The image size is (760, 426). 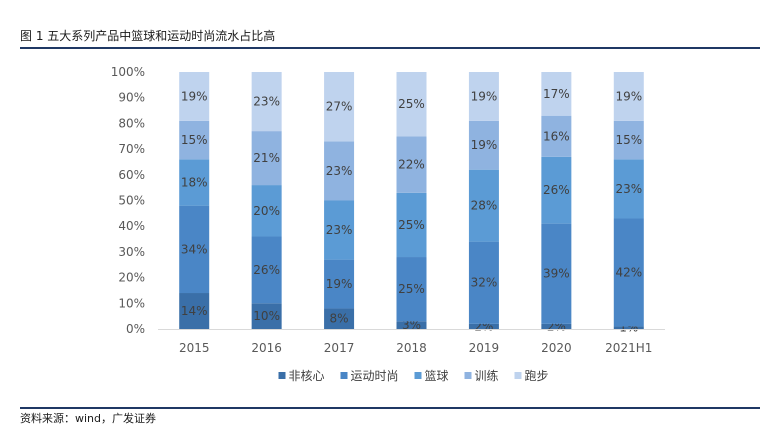 What do you see at coordinates (437, 375) in the screenshot?
I see `legend-label: 篮球` at bounding box center [437, 375].